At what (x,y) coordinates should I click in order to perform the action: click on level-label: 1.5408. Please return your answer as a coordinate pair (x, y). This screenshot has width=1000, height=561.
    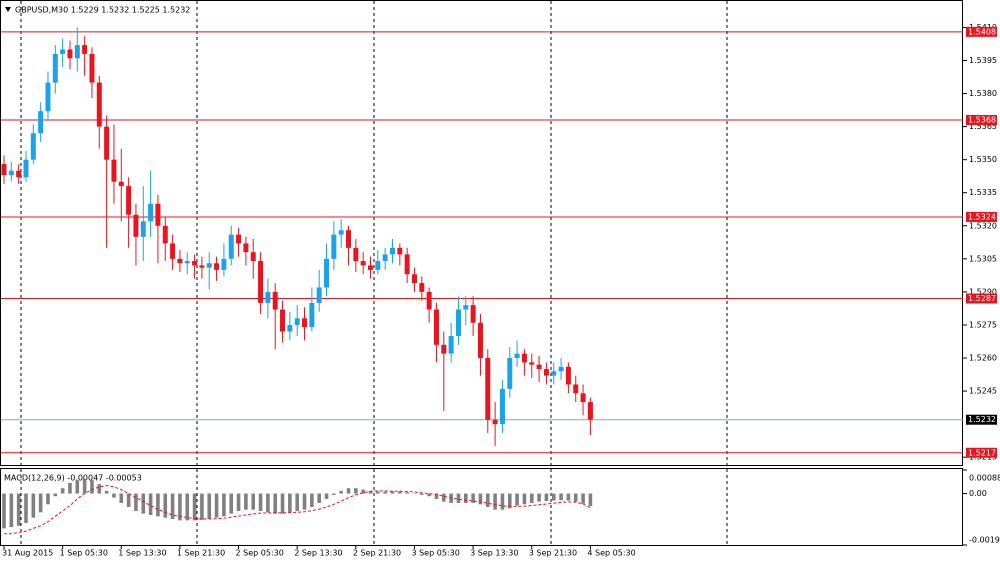
    Looking at the image, I should click on (982, 31).